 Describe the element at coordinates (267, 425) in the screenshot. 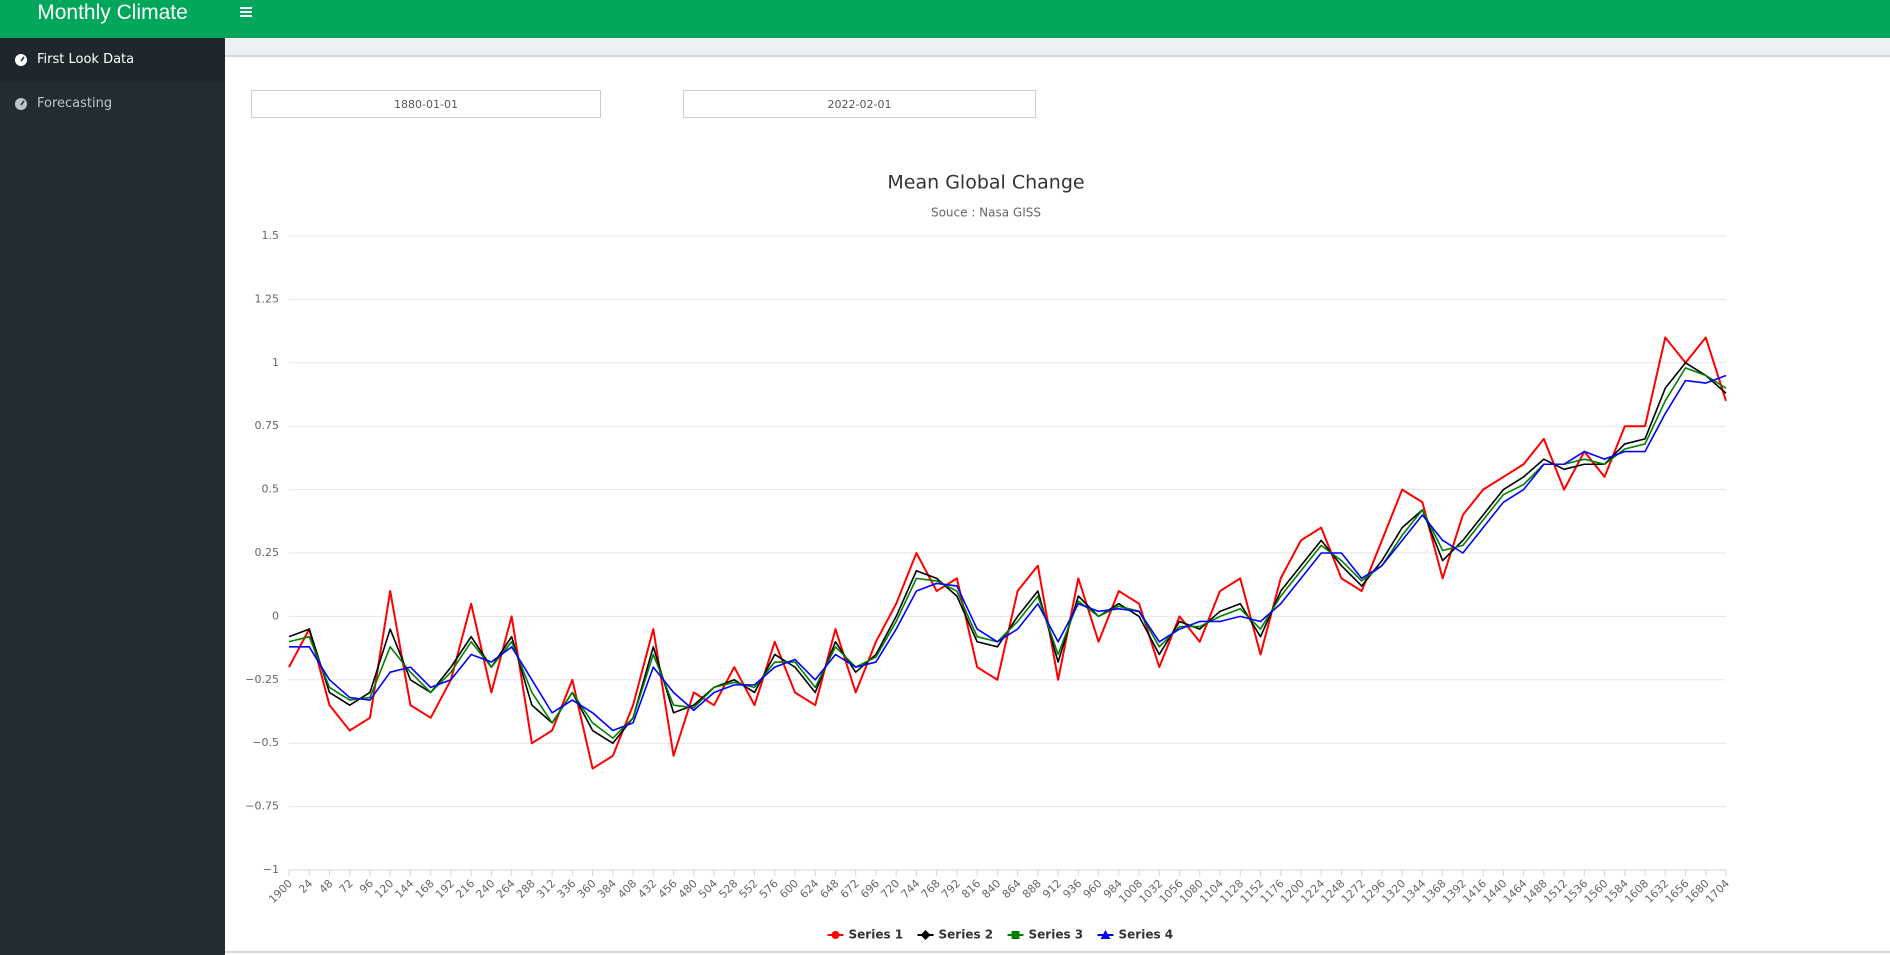

I see `y-tick-label: 0.75` at that location.